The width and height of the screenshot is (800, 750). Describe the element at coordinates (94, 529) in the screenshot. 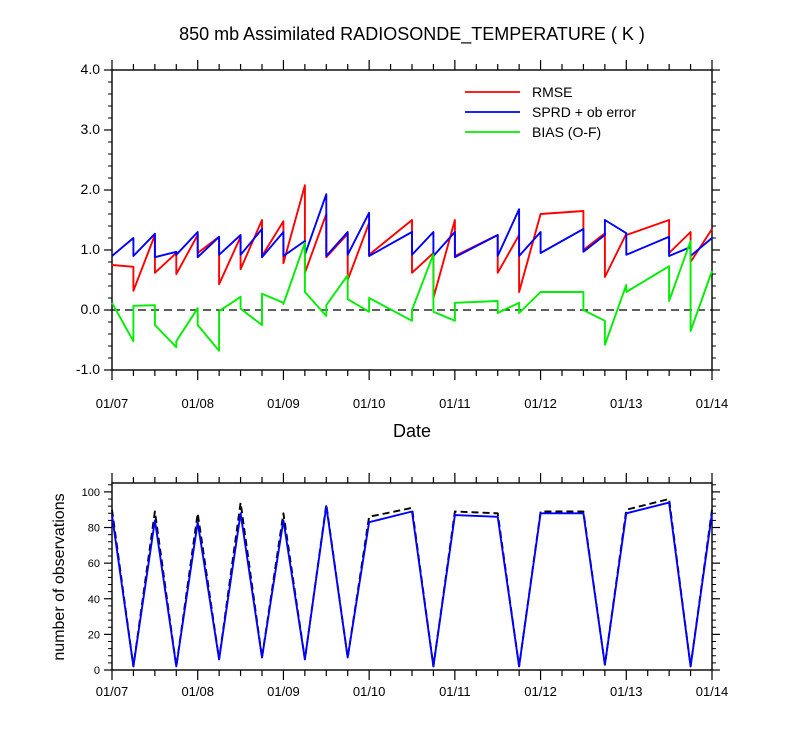

I see `y-tick-label: 80` at that location.